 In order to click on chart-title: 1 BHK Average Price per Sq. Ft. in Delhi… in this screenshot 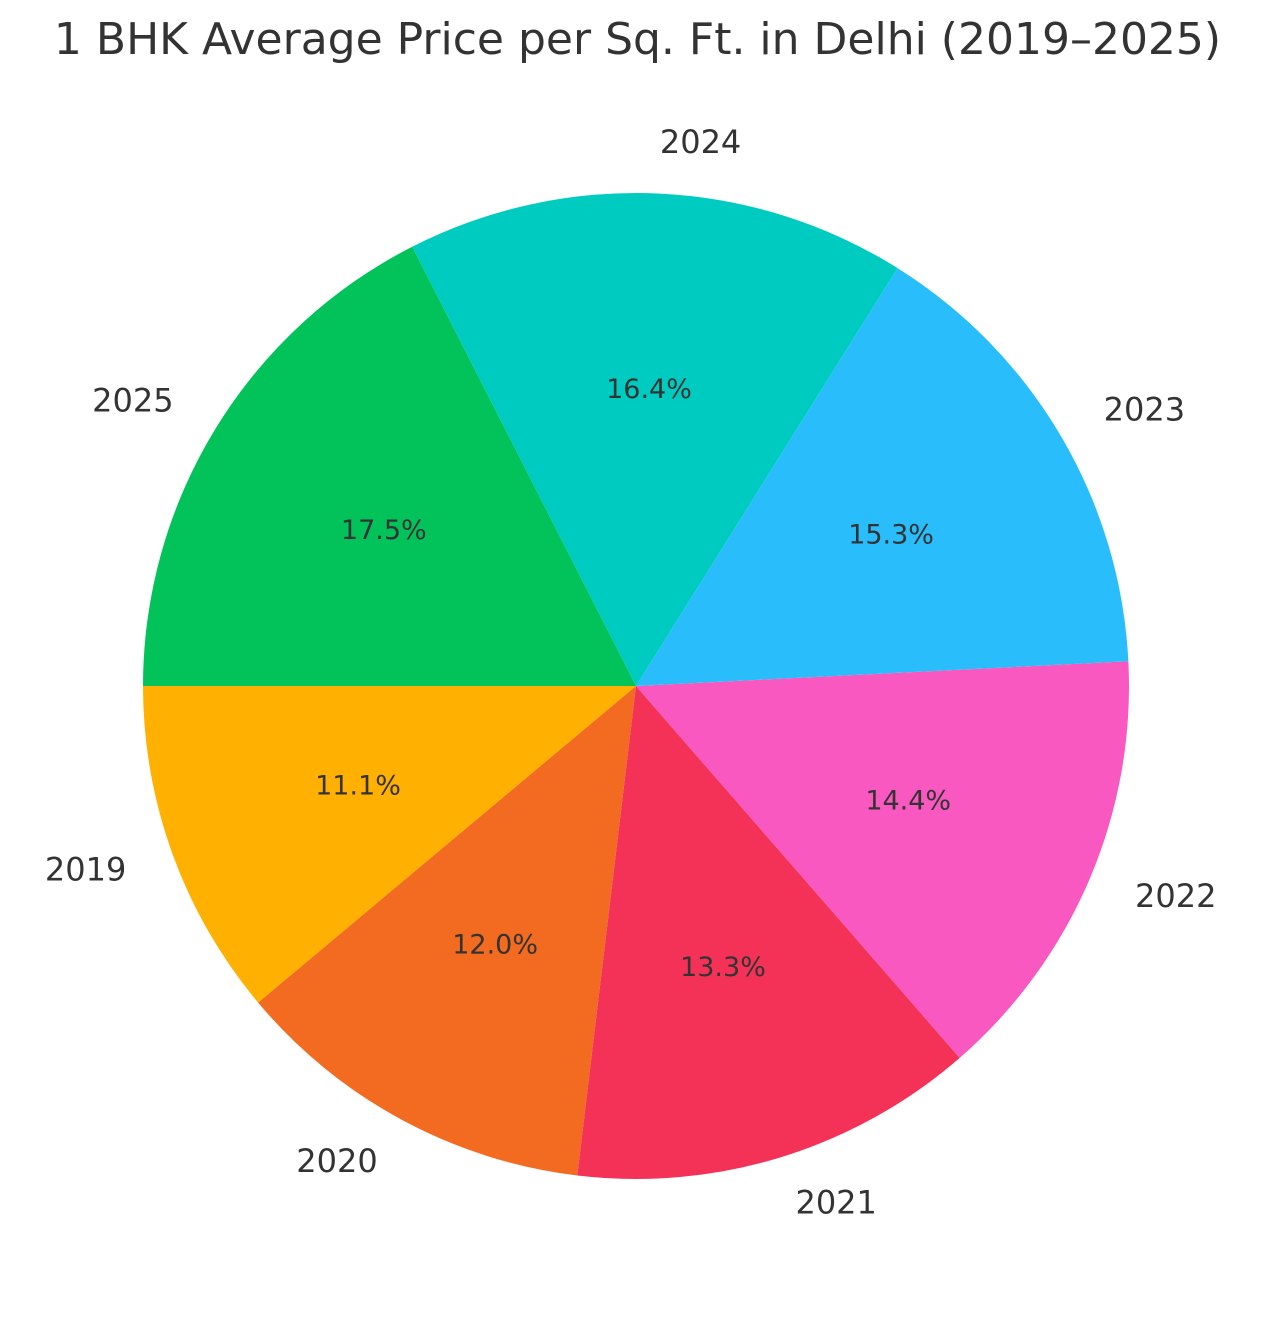, I will do `click(637, 39)`.